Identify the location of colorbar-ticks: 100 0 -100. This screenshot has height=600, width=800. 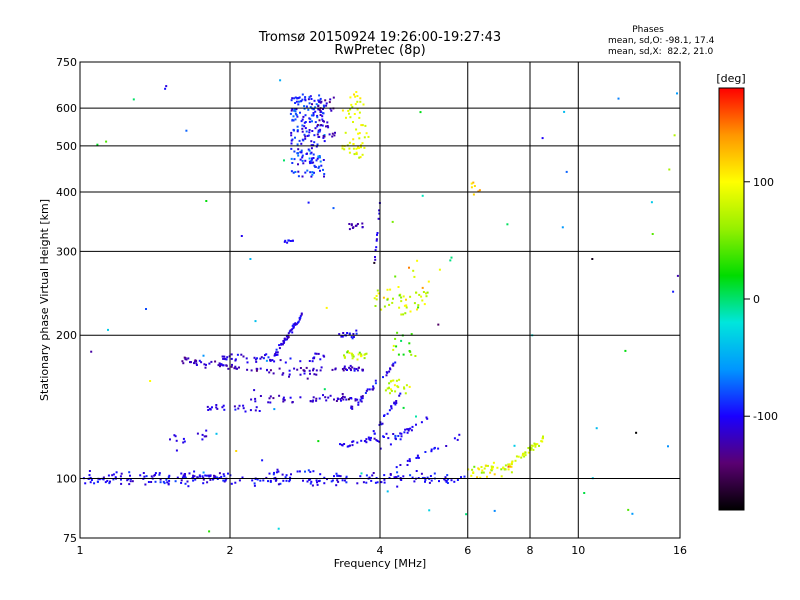
(761, 299).